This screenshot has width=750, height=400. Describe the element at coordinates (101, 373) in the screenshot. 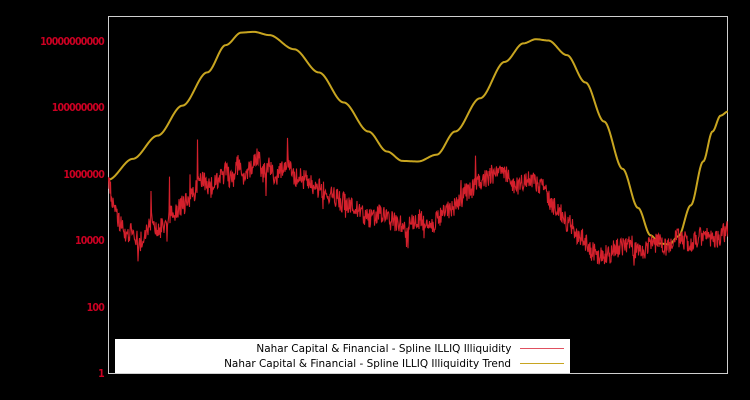

I see `y-tick-label-5: 1` at that location.